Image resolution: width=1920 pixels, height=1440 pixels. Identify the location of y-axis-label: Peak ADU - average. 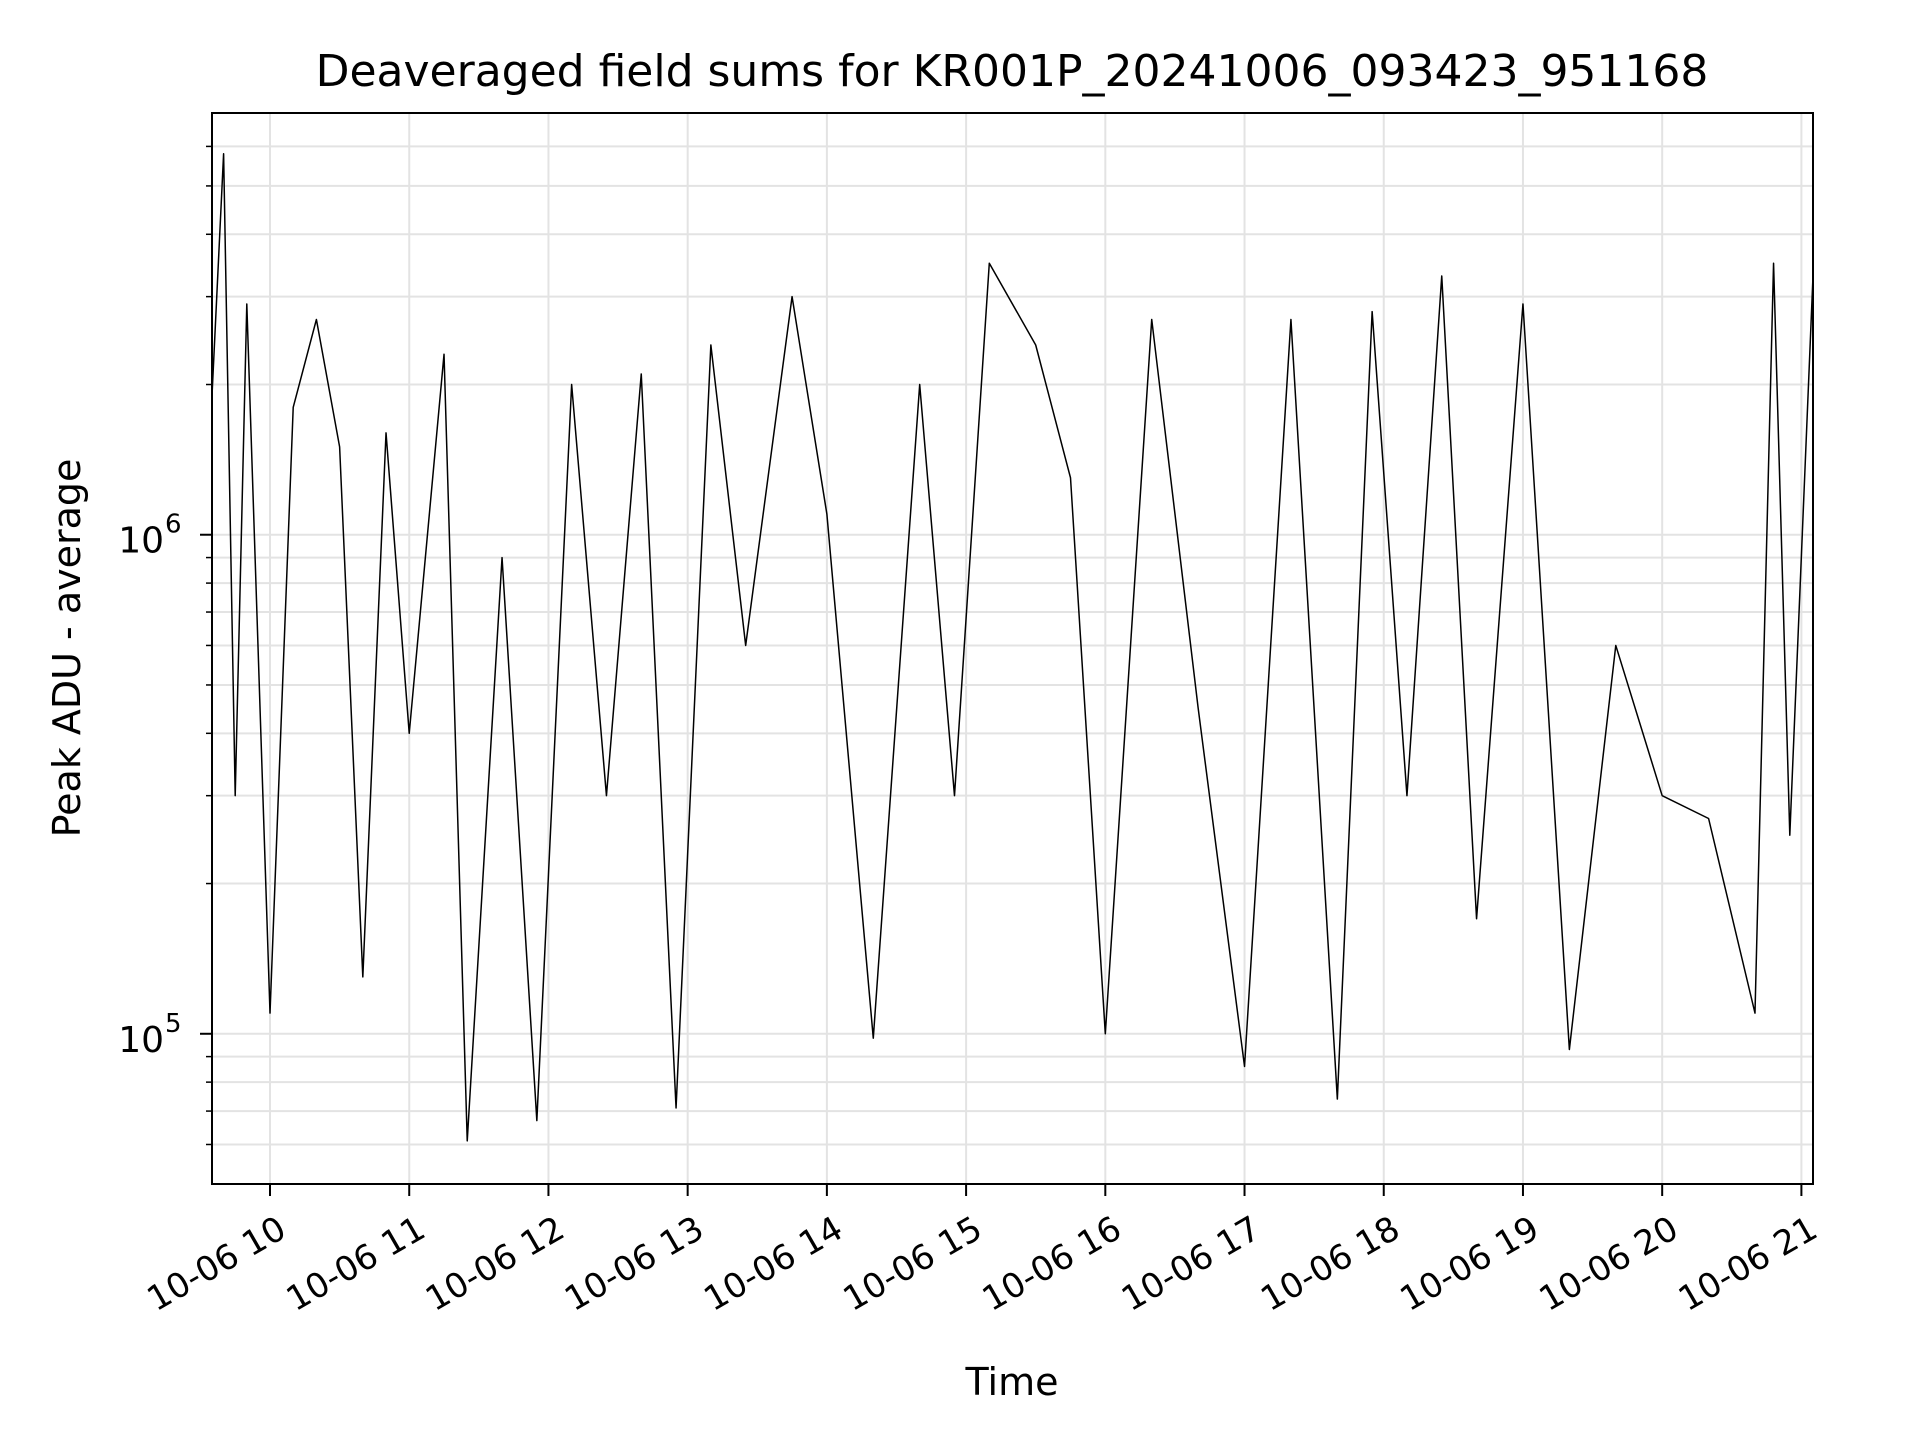
(67, 648).